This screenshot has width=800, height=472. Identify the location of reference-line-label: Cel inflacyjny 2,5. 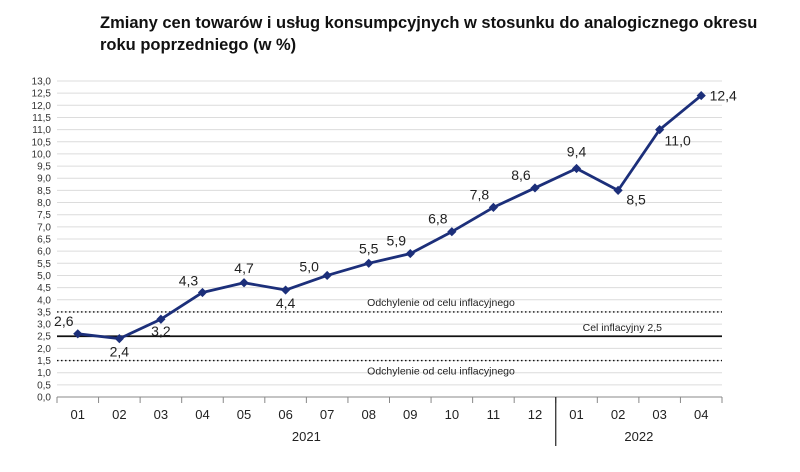
(623, 328).